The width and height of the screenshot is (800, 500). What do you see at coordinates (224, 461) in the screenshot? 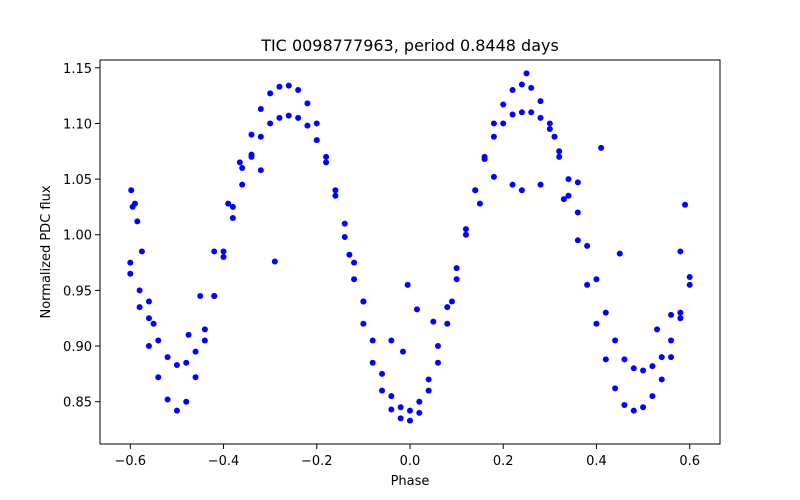
I see `x-tick-label: −0.4` at bounding box center [224, 461].